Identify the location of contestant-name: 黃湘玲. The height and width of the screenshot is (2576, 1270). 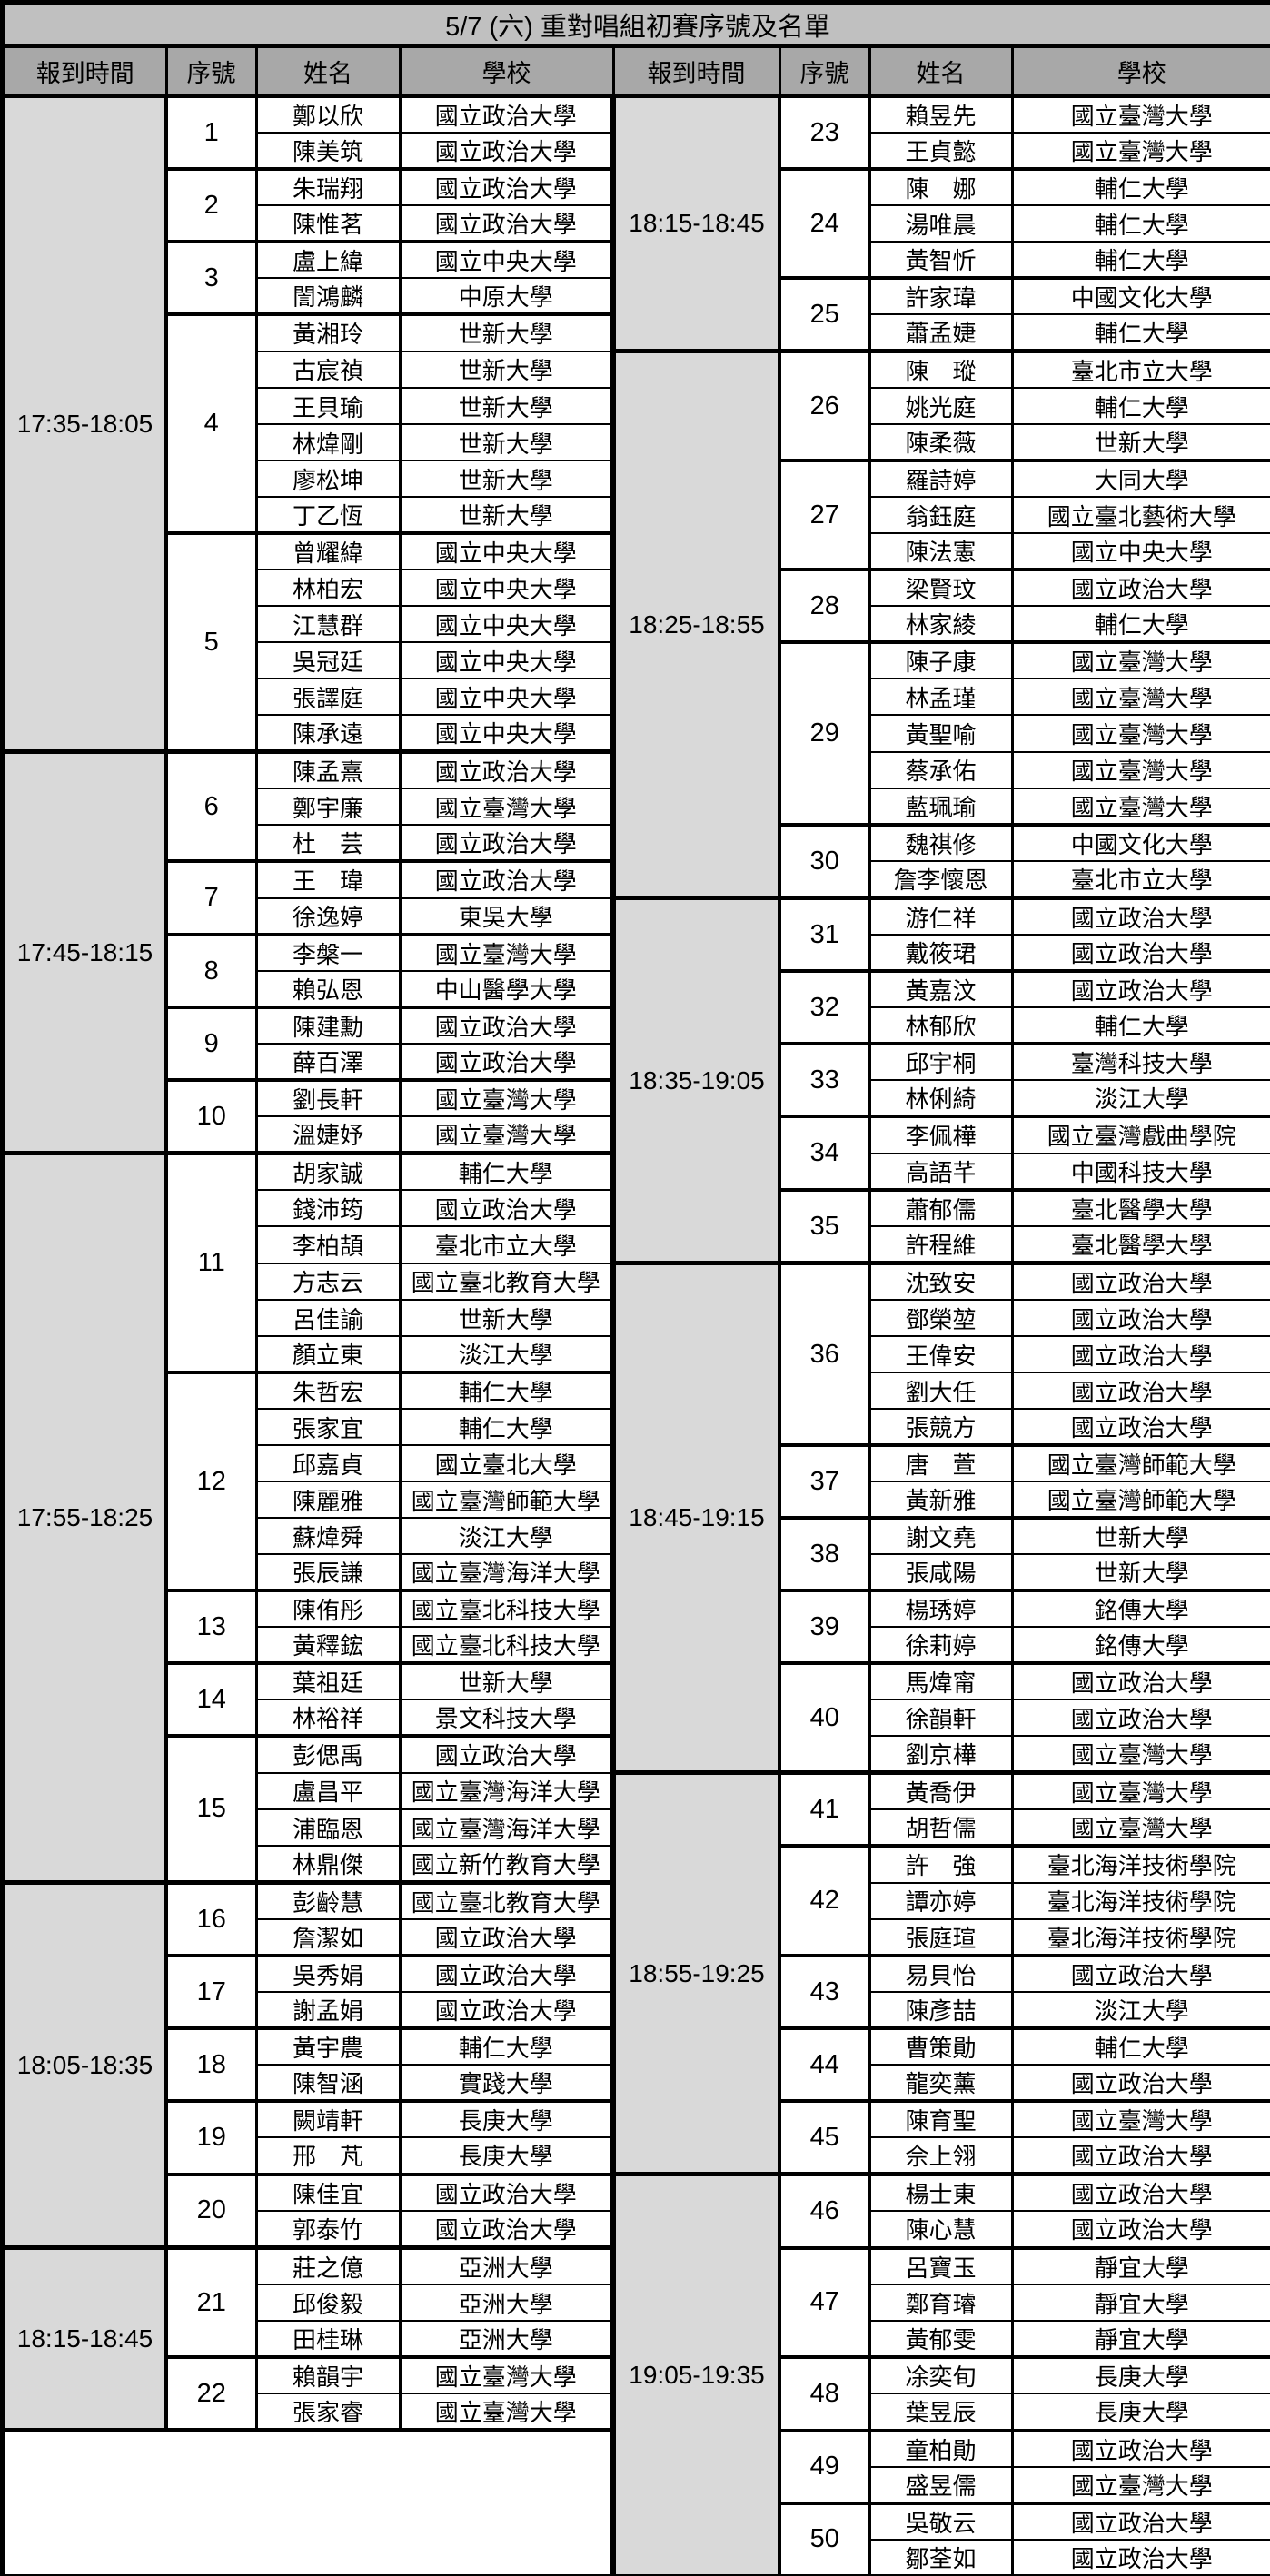
(328, 332).